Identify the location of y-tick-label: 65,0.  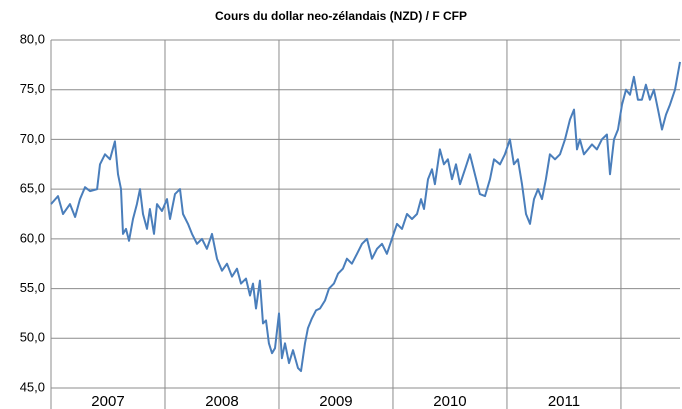
(32, 188).